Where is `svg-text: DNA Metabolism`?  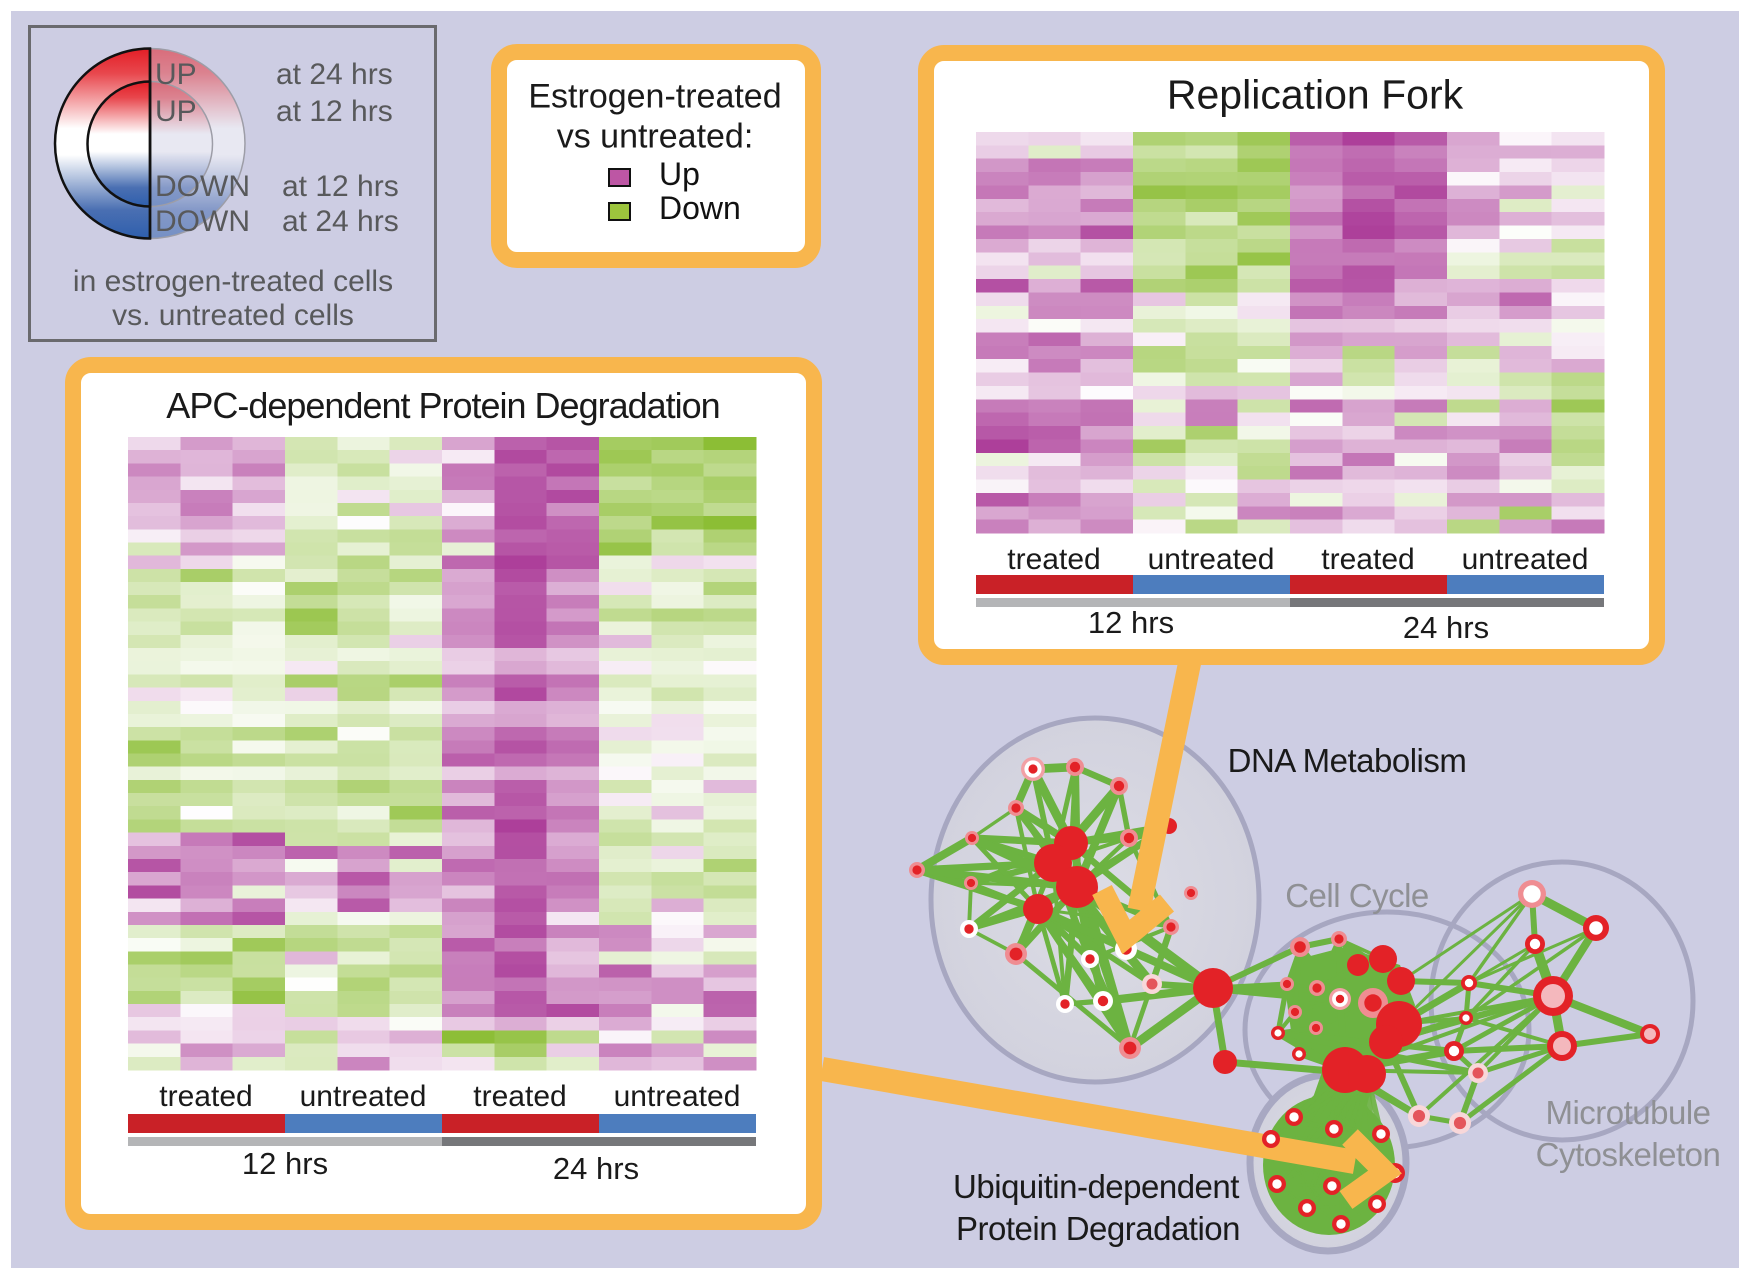 svg-text: DNA Metabolism is located at coordinates (1347, 760).